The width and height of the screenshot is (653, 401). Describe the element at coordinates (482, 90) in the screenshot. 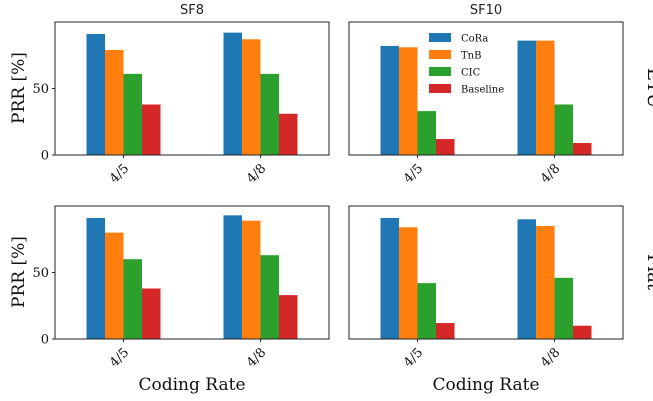

I see `legend-label-baseline: Baseline` at that location.